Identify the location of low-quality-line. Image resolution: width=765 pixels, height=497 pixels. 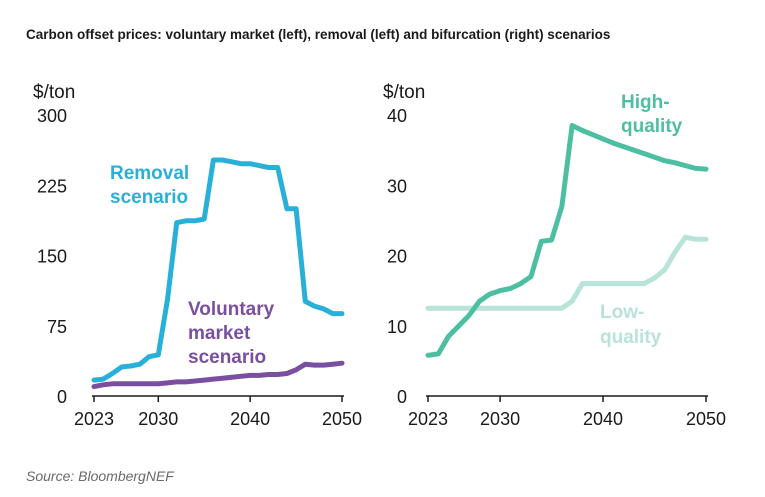
(567, 272).